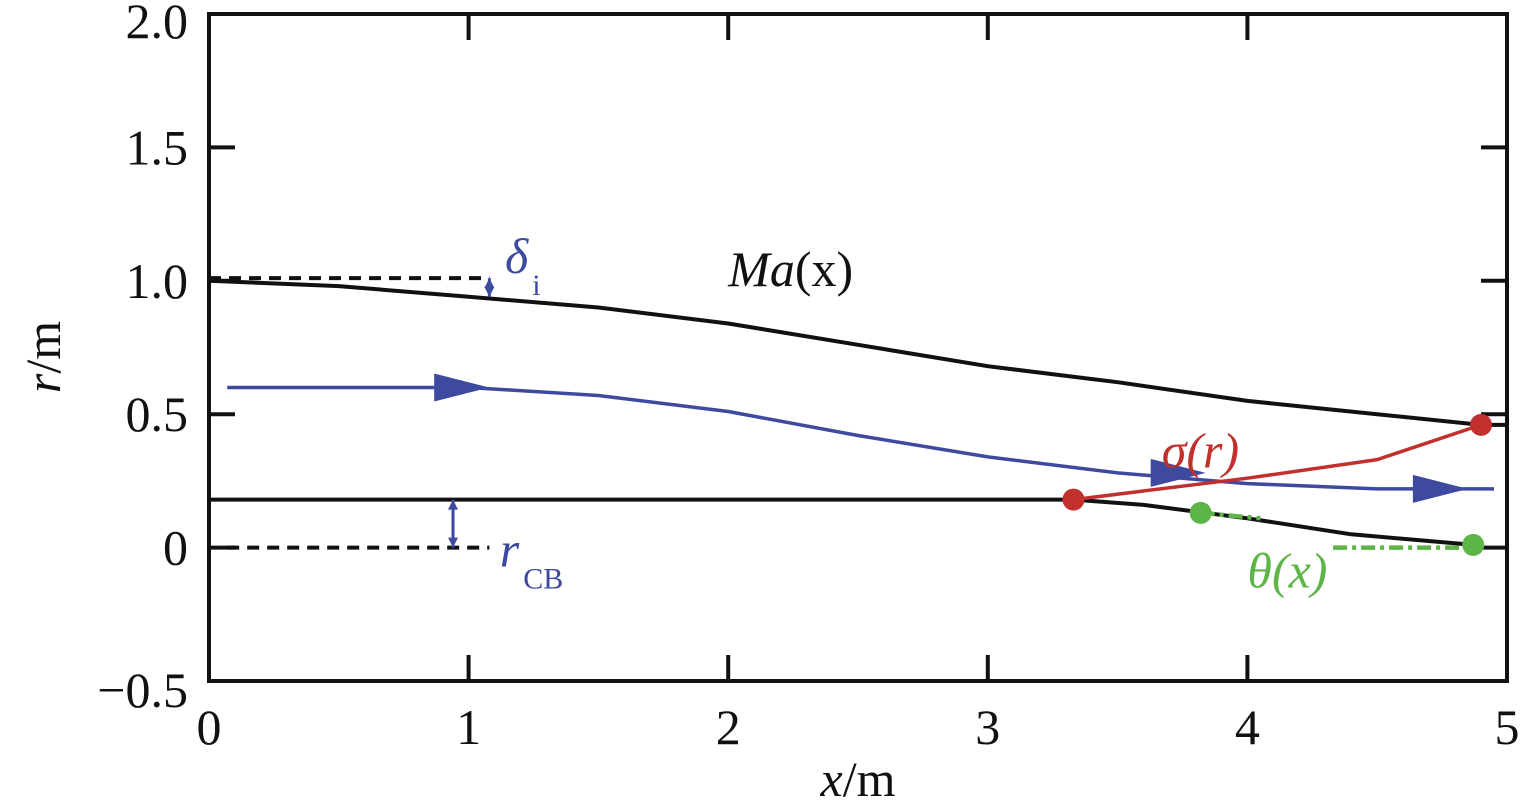  Describe the element at coordinates (1481, 424) in the screenshot. I see `sigma-end-marker` at that location.